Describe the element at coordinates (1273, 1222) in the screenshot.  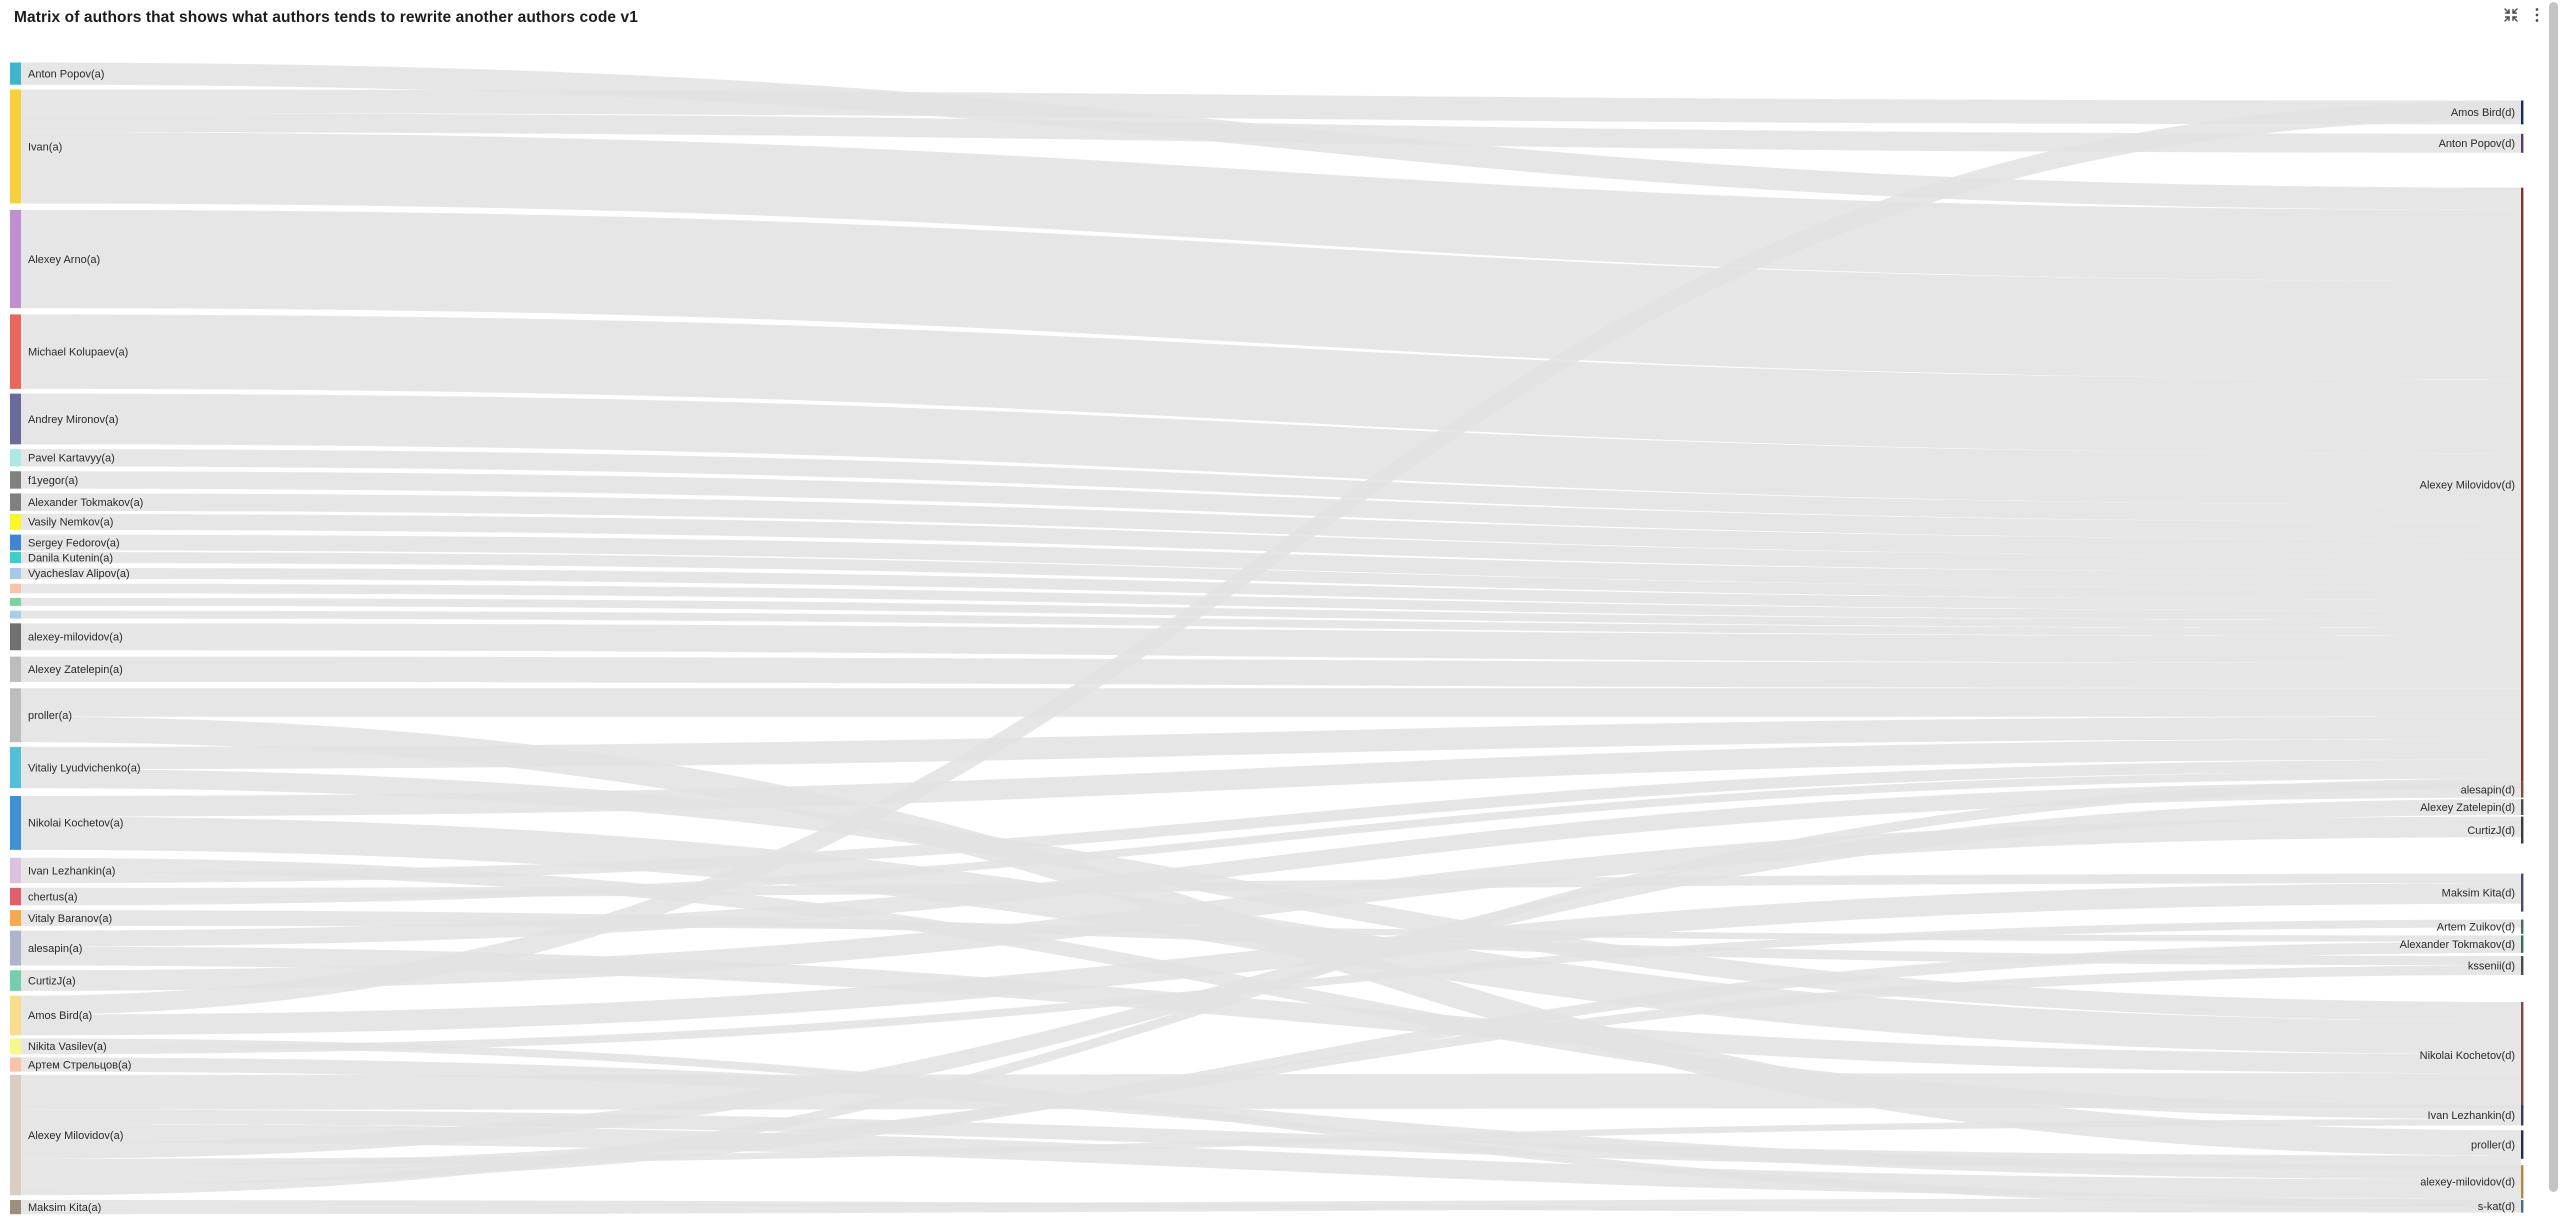
I see `horizontal-scrollbar` at that location.